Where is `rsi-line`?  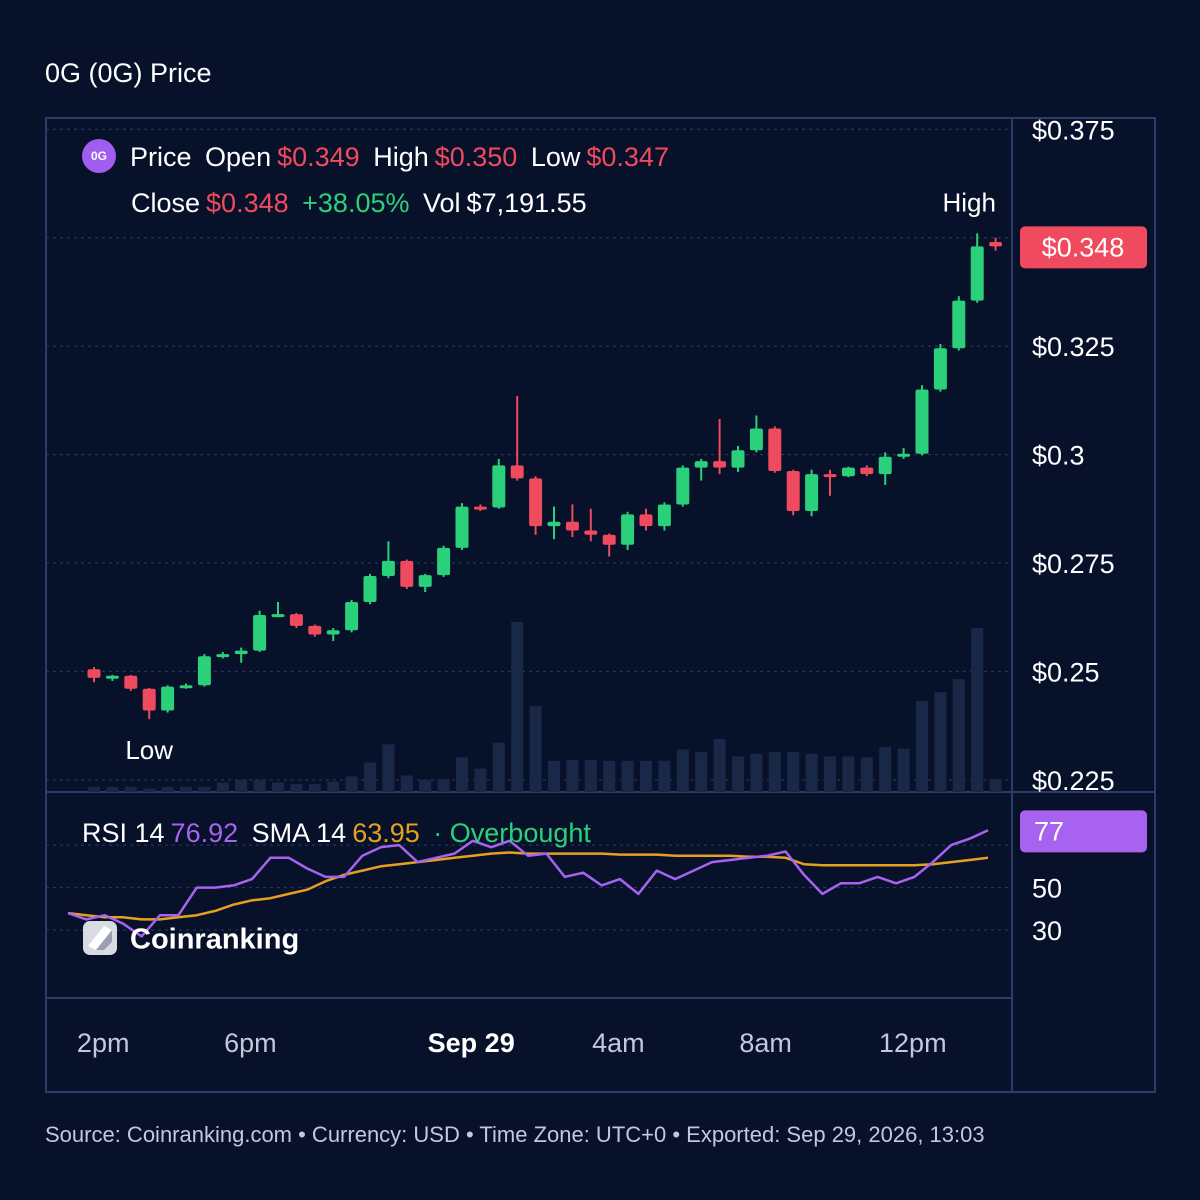
rsi-line is located at coordinates (528, 883).